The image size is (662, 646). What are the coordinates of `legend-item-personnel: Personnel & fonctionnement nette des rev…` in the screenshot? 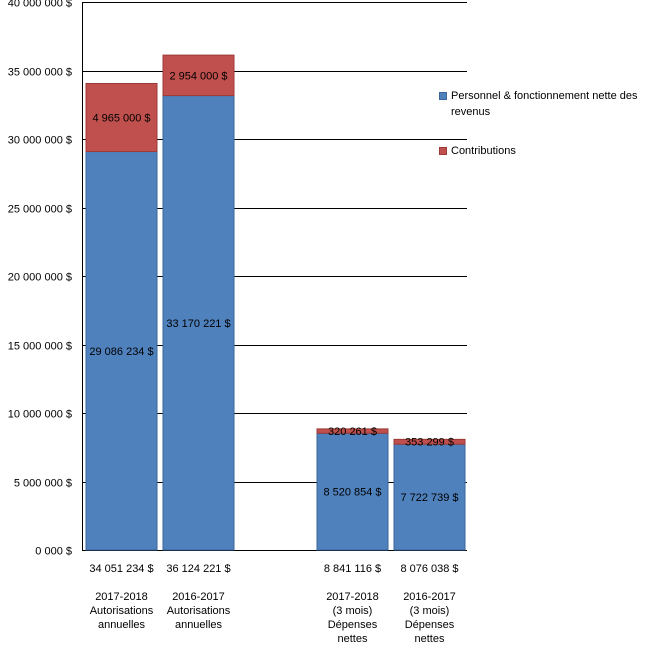 It's located at (550, 104).